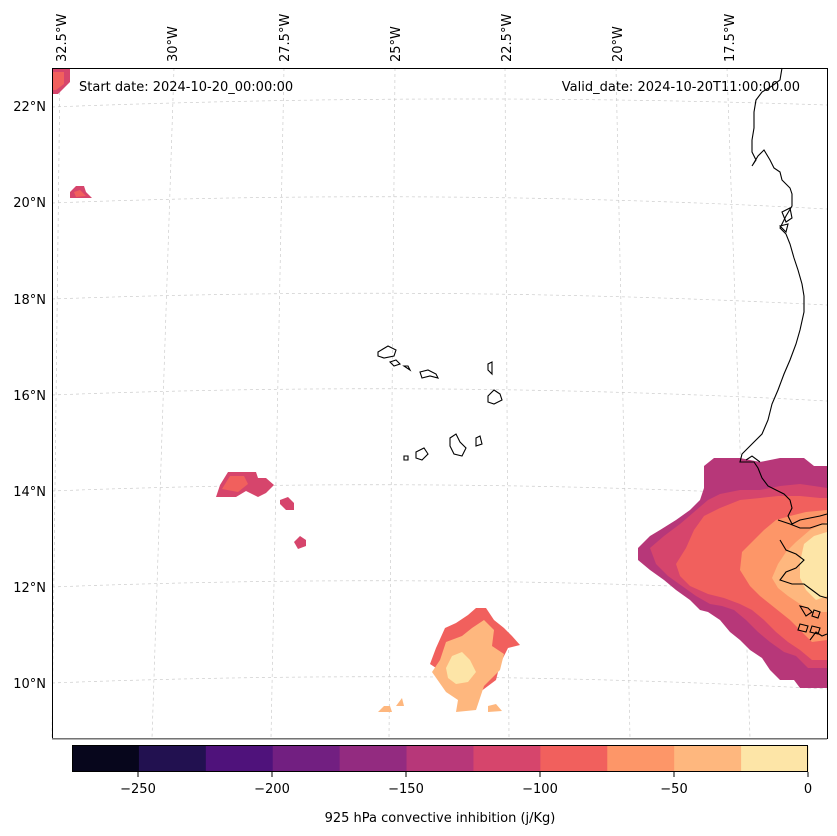 Image resolution: width=837 pixels, height=836 pixels. Describe the element at coordinates (29, 203) in the screenshot. I see `lat-label-20n: 20°N` at that location.